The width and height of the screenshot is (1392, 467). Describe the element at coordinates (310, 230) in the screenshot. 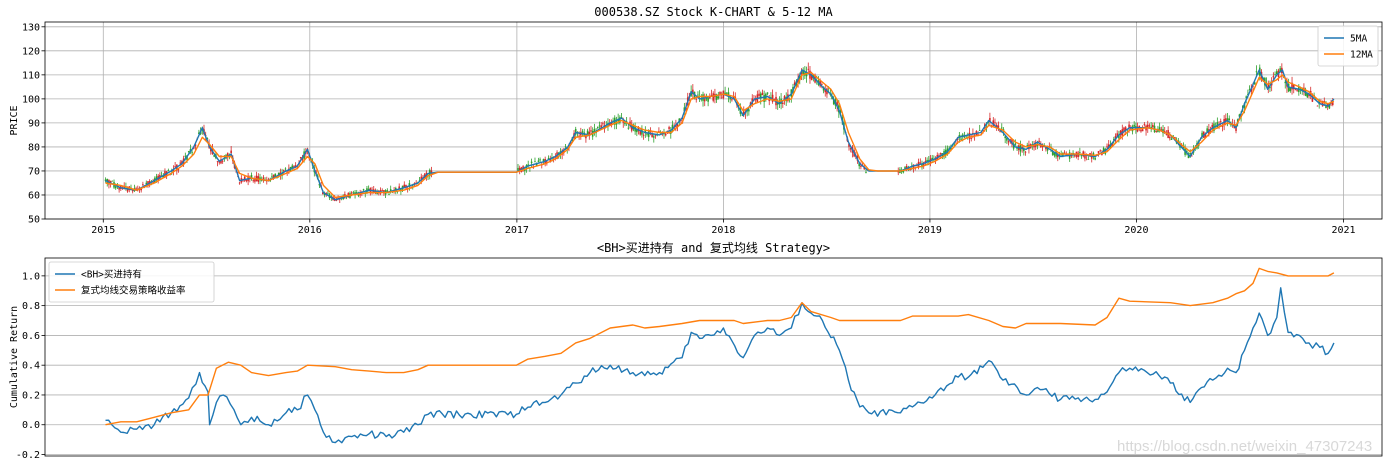

I see `x-tick-label: 2016` at that location.